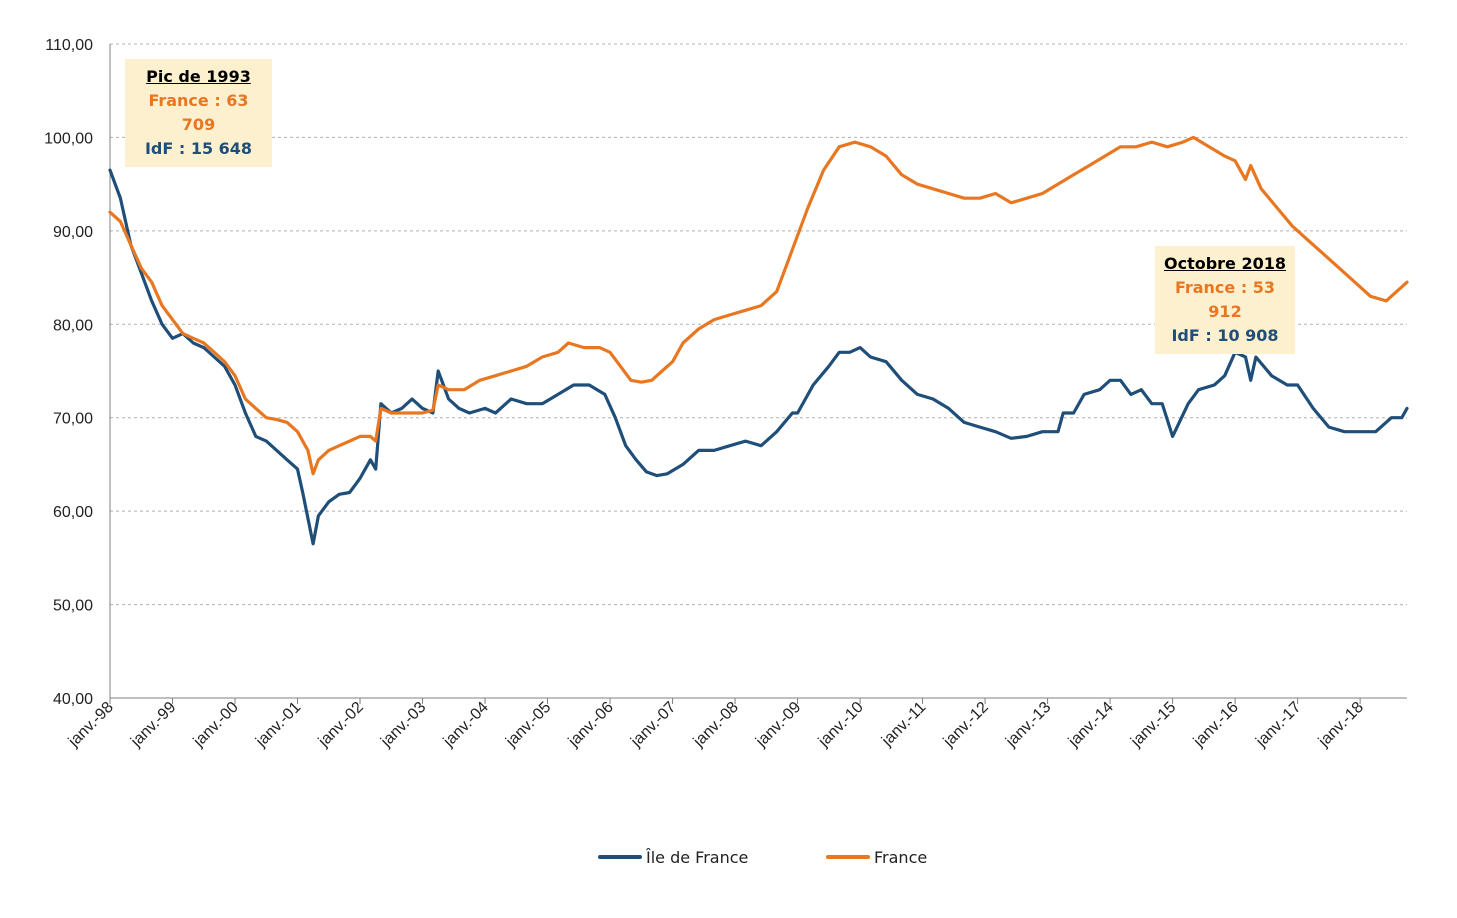 The width and height of the screenshot is (1457, 918). I want to click on y-tick-label: 90,00, so click(73, 232).